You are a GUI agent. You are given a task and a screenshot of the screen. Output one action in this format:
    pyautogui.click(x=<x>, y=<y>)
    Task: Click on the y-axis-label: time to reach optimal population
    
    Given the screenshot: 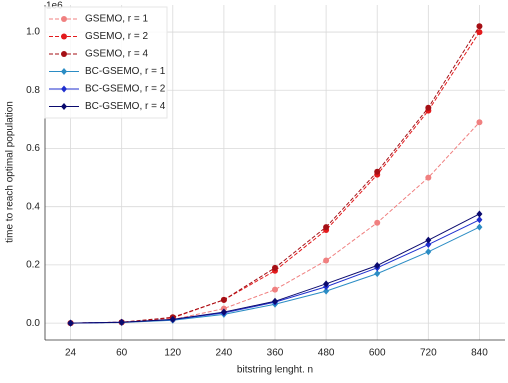 What is the action you would take?
    pyautogui.click(x=10, y=172)
    